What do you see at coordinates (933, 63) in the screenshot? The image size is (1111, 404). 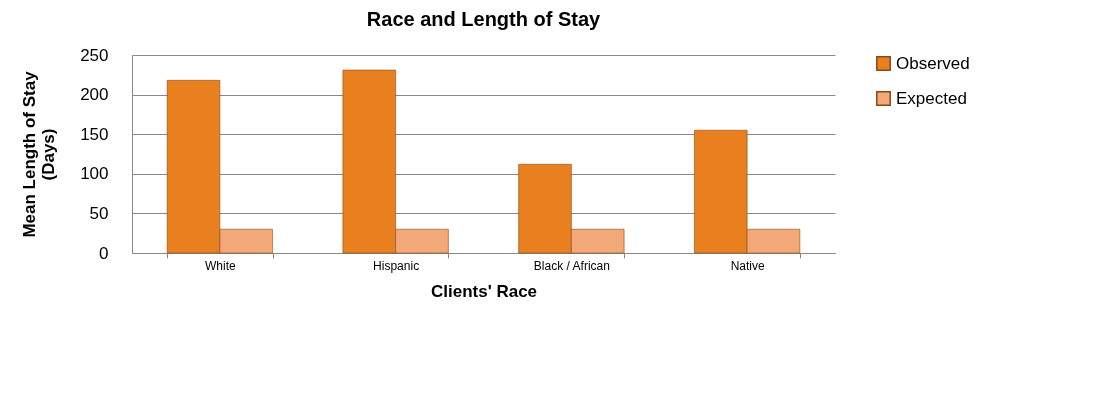 I see `legend-label: Observed` at bounding box center [933, 63].